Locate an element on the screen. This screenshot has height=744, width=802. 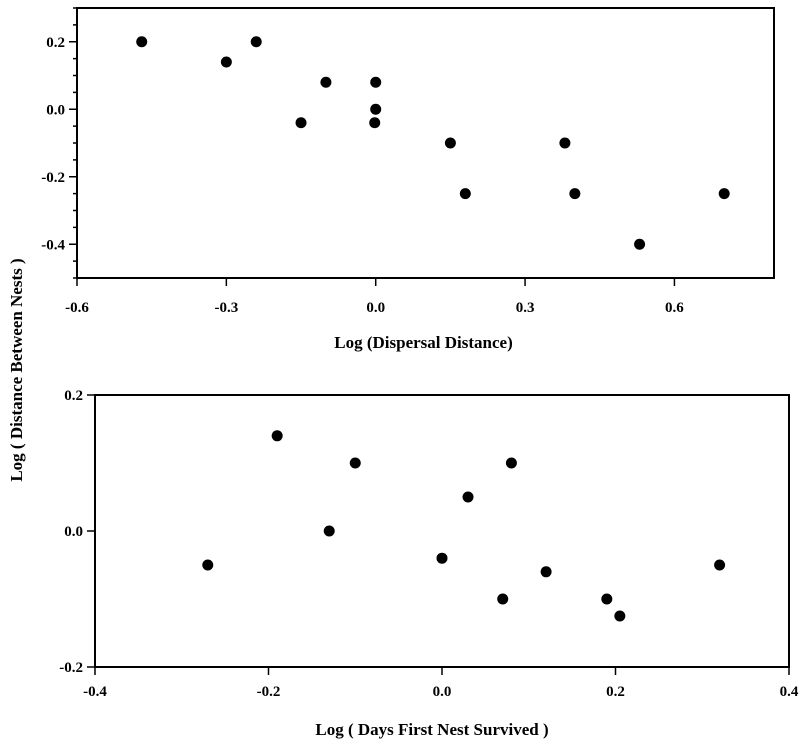
shared-y-axis-title: Log ( Distance Between Nests ) is located at coordinates (16, 369).